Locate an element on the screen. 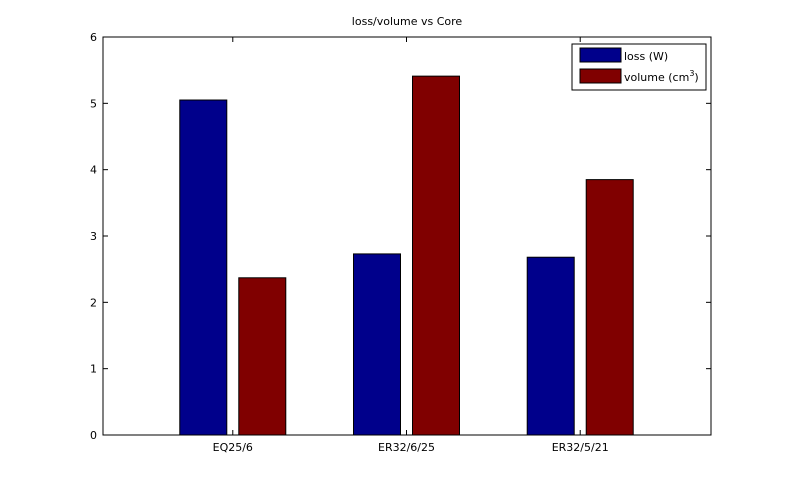  y-tick-label: 3 is located at coordinates (93, 236).